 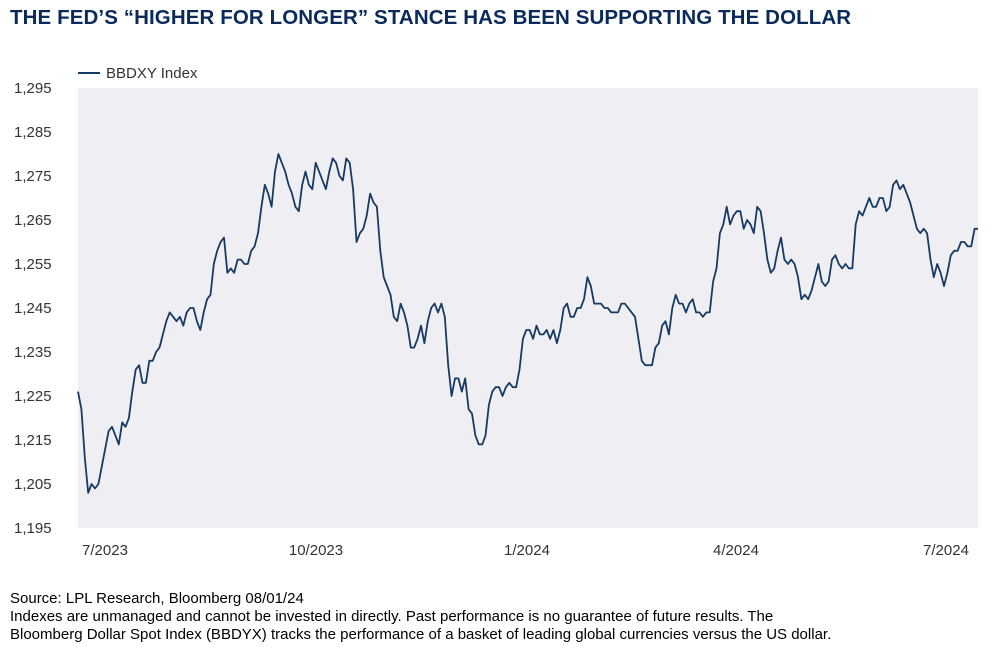 What do you see at coordinates (157, 598) in the screenshot?
I see `source-note: Source: LPL Research, Bloomberg 08/01/24` at bounding box center [157, 598].